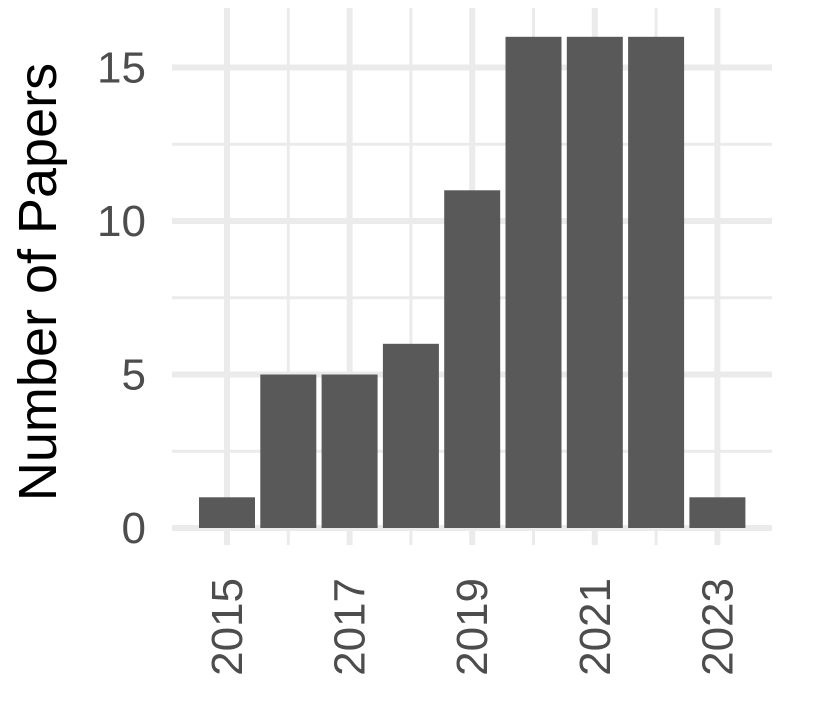 Image resolution: width=817 pixels, height=706 pixels. What do you see at coordinates (717, 512) in the screenshot?
I see `bar-2023` at bounding box center [717, 512].